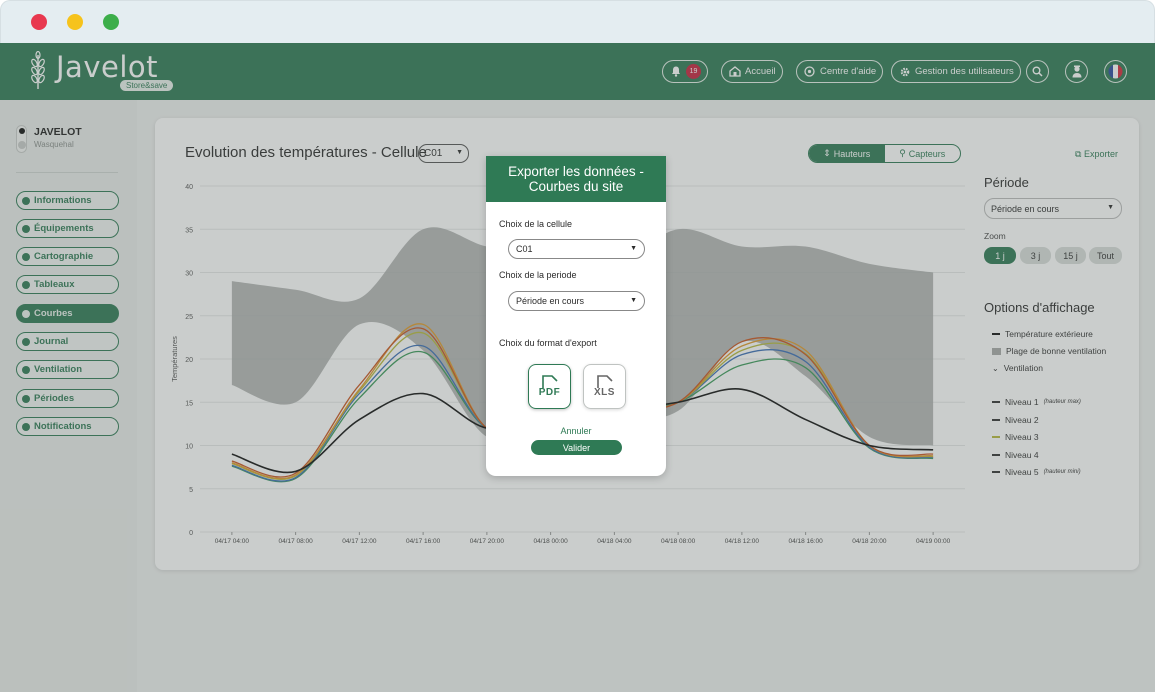 This screenshot has height=692, width=1155. What do you see at coordinates (576, 447) in the screenshot?
I see `validate-button: Valider` at bounding box center [576, 447].